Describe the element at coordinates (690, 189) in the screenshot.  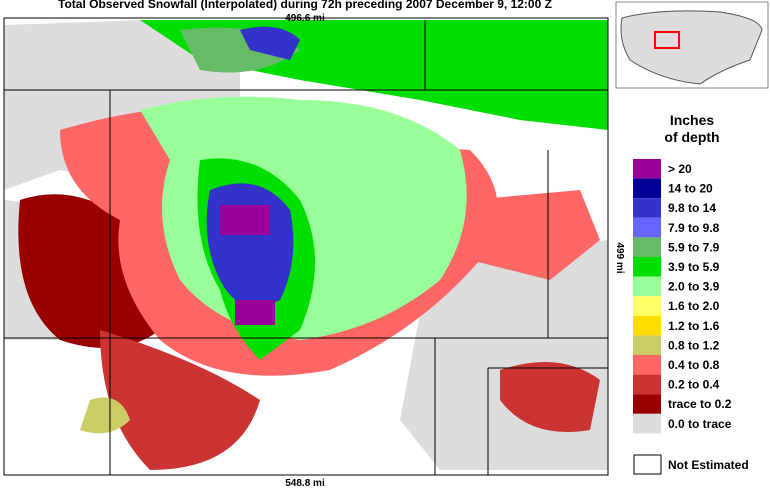
I see `legend-label: 14 to 20` at that location.